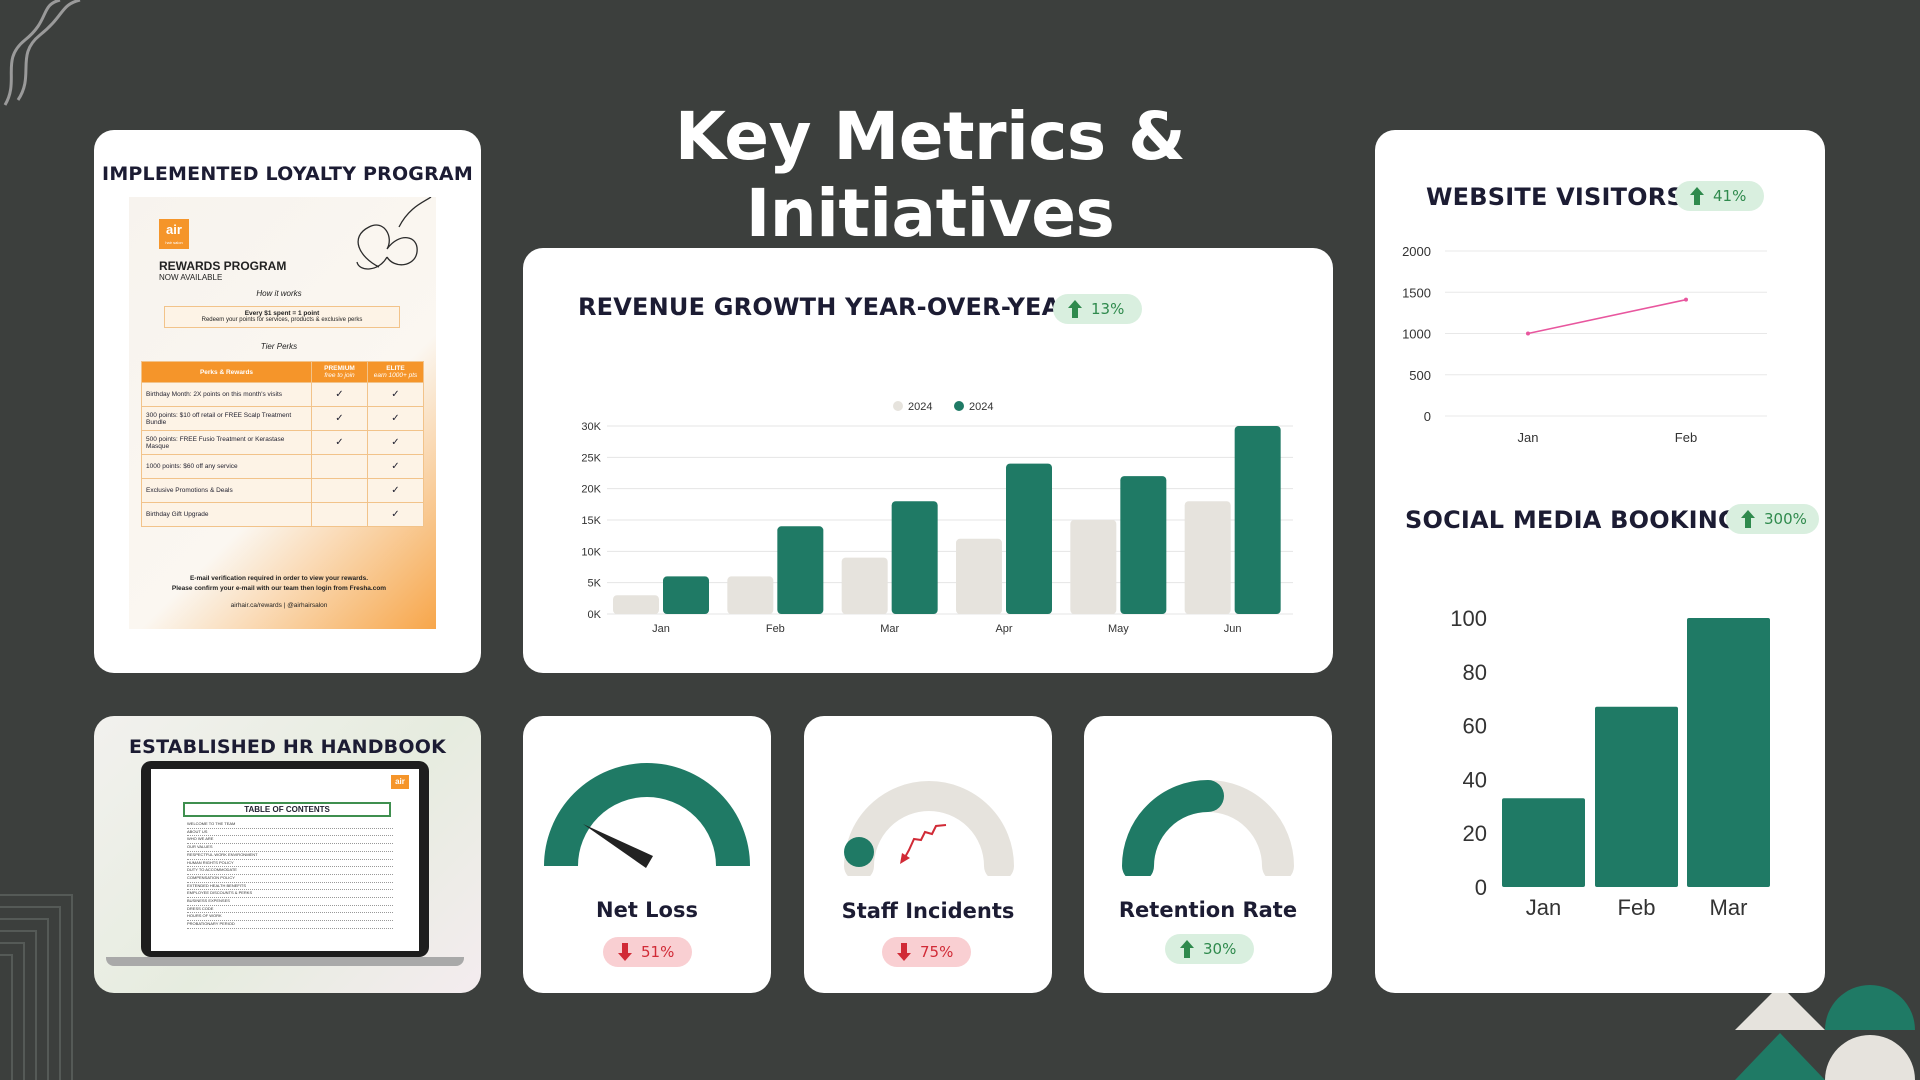  What do you see at coordinates (1555, 197) in the screenshot?
I see `website-visitors-title: WEBSITE VISITORS` at bounding box center [1555, 197].